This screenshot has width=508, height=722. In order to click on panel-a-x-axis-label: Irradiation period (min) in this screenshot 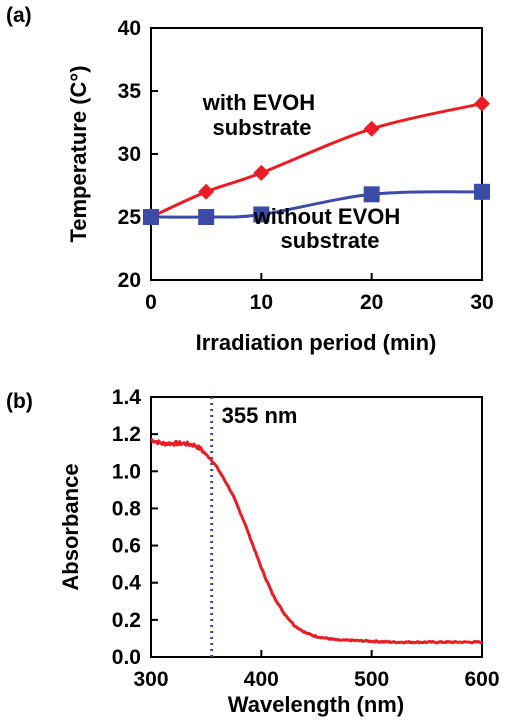, I will do `click(316, 342)`.